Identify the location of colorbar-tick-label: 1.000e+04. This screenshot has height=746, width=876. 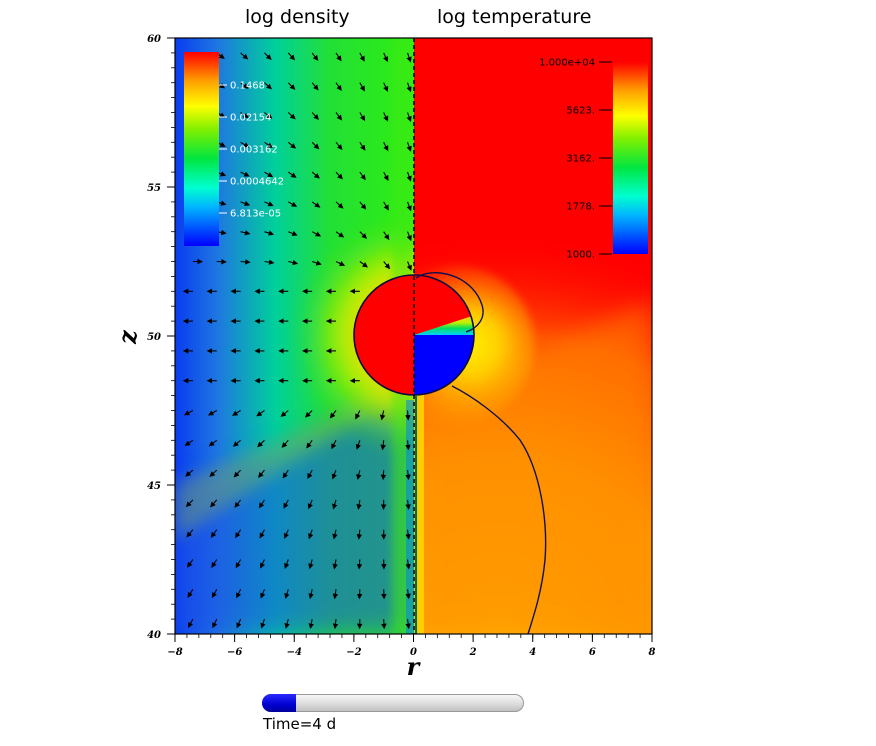
(567, 63).